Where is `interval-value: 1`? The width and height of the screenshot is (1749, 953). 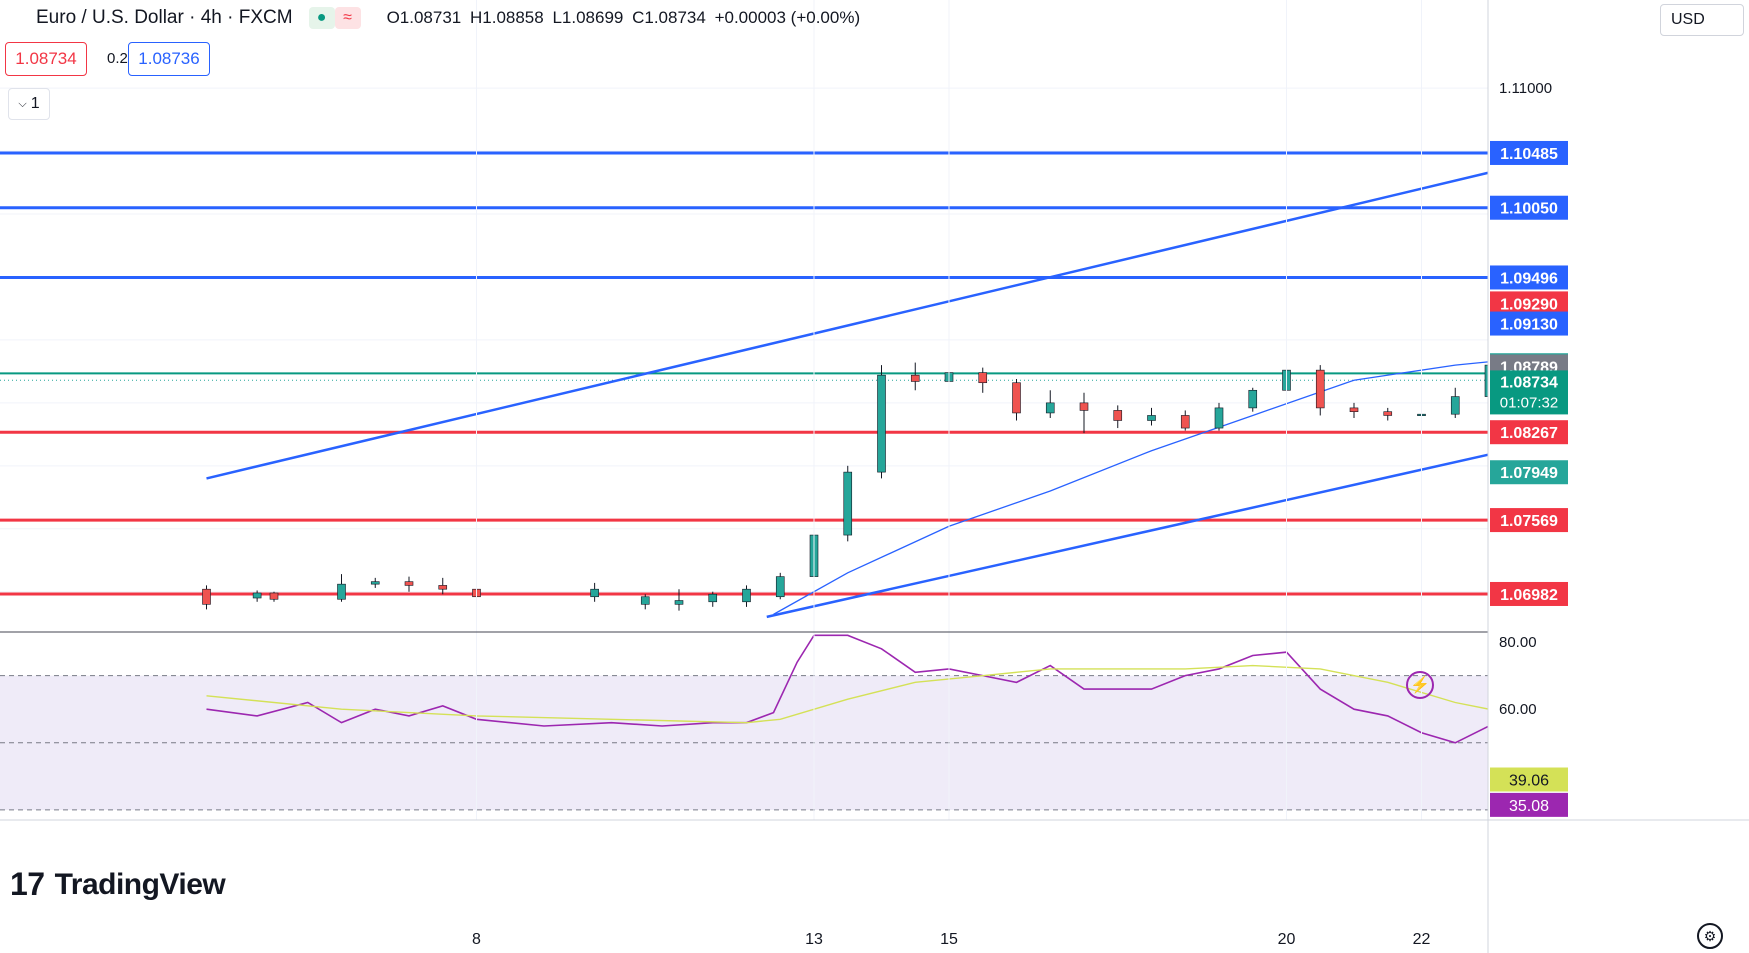
interval-value: 1 is located at coordinates (35, 103).